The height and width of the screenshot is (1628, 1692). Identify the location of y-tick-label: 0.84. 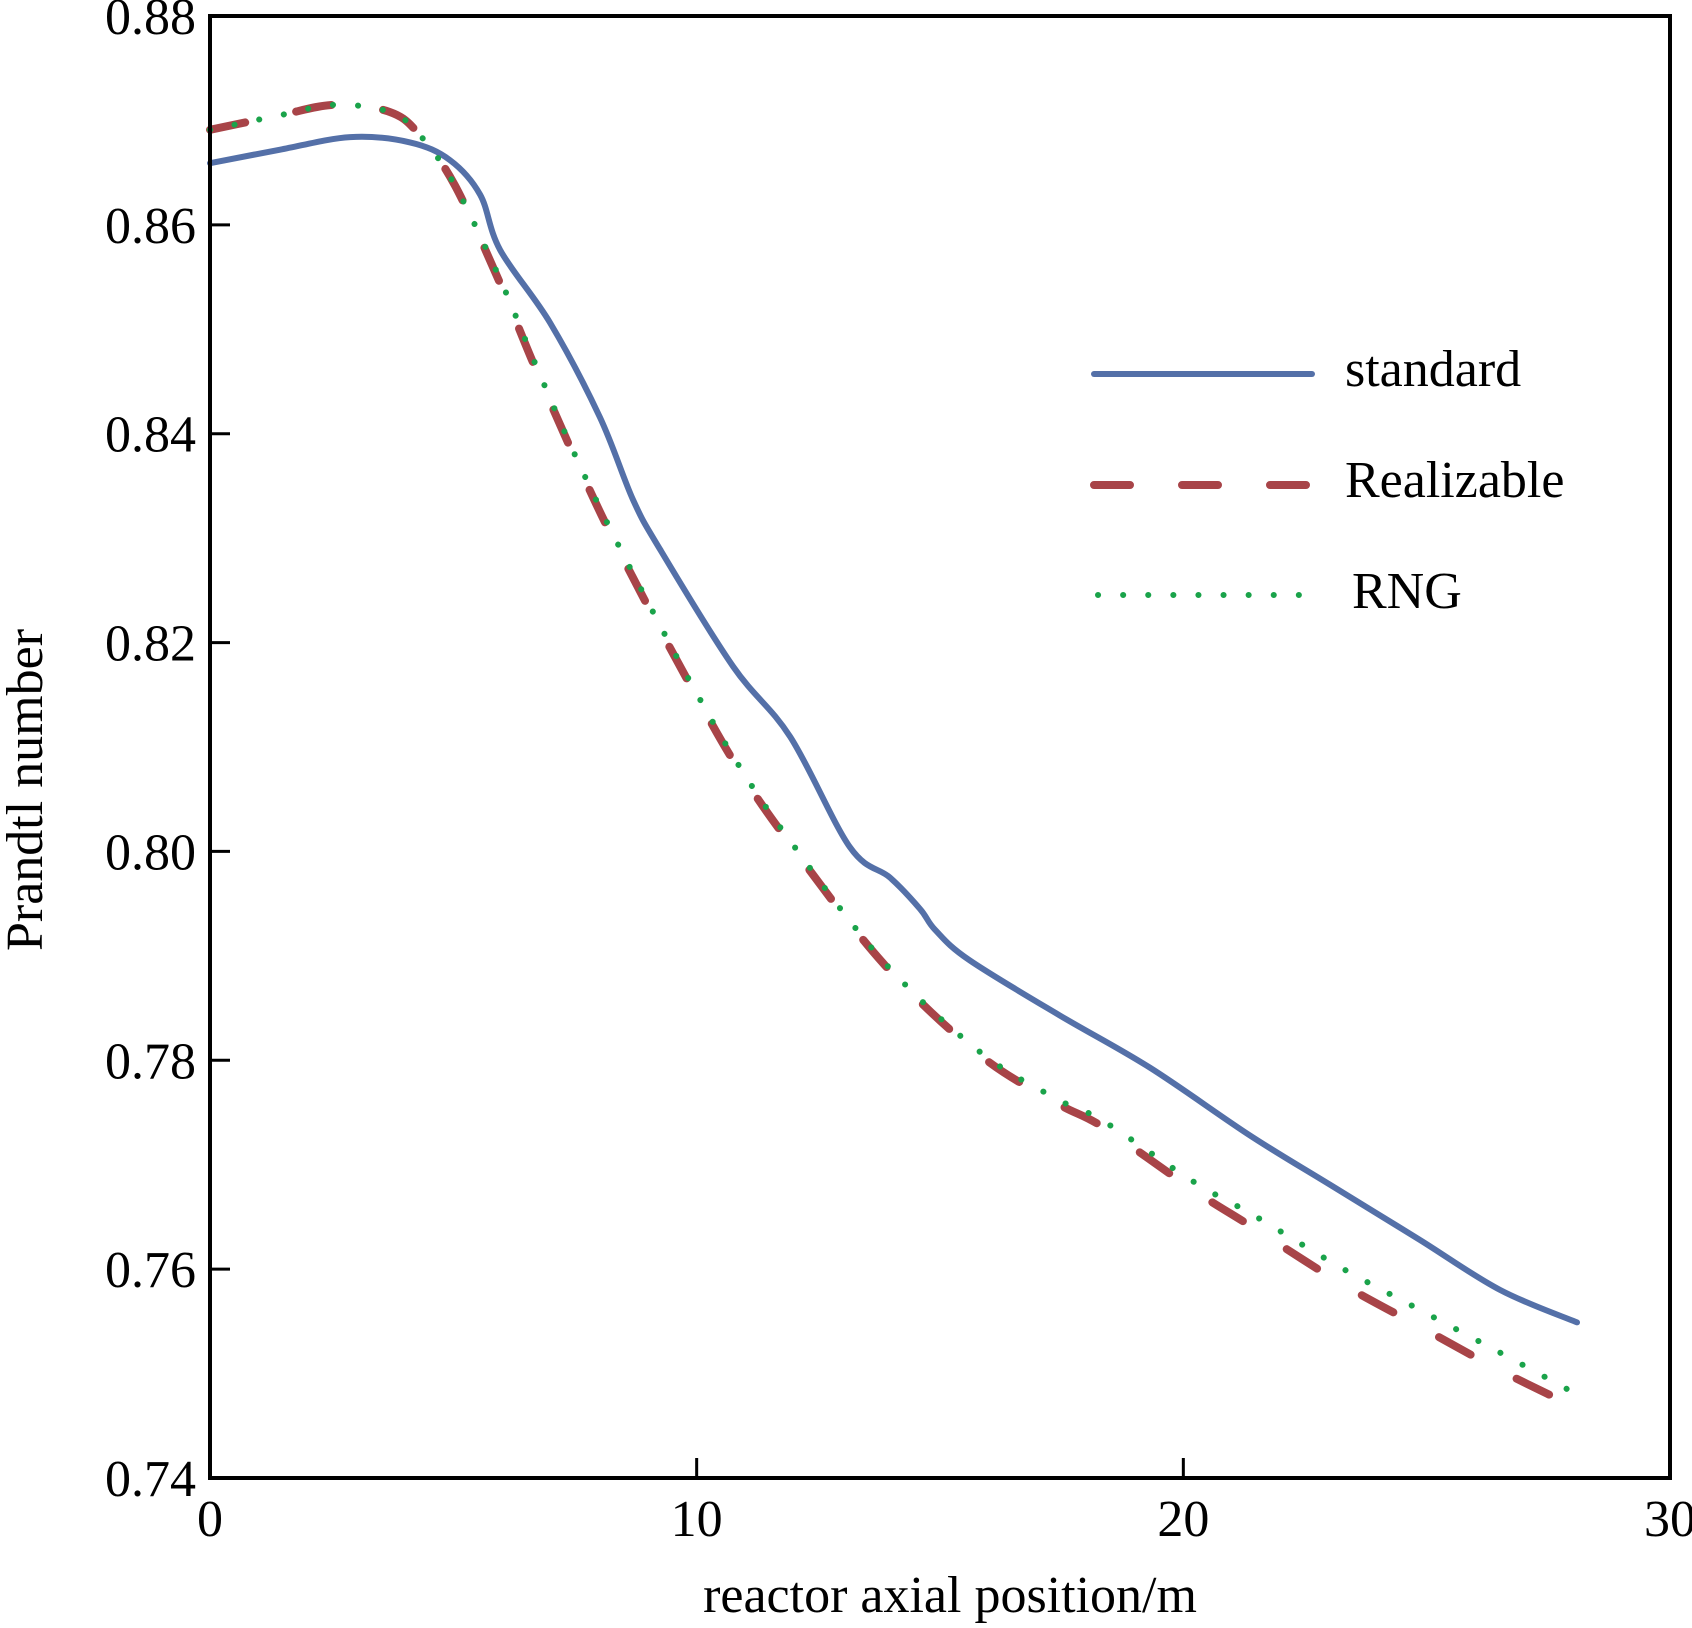
(150, 435).